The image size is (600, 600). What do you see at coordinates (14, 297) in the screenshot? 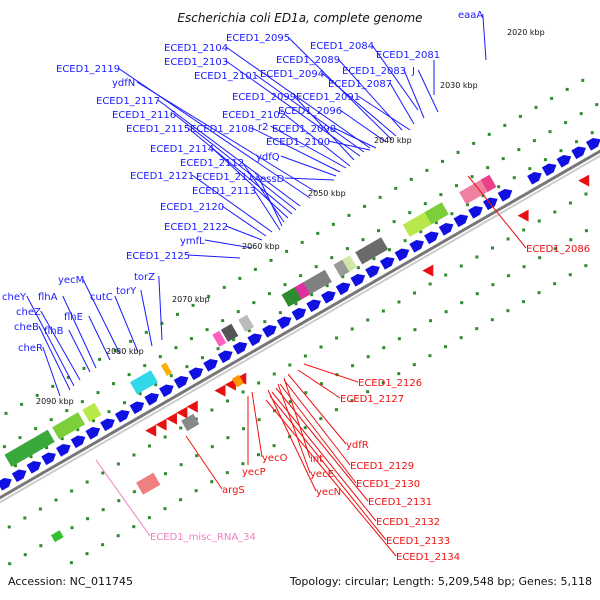
I see `forward-gene-label: cheY` at bounding box center [14, 297].